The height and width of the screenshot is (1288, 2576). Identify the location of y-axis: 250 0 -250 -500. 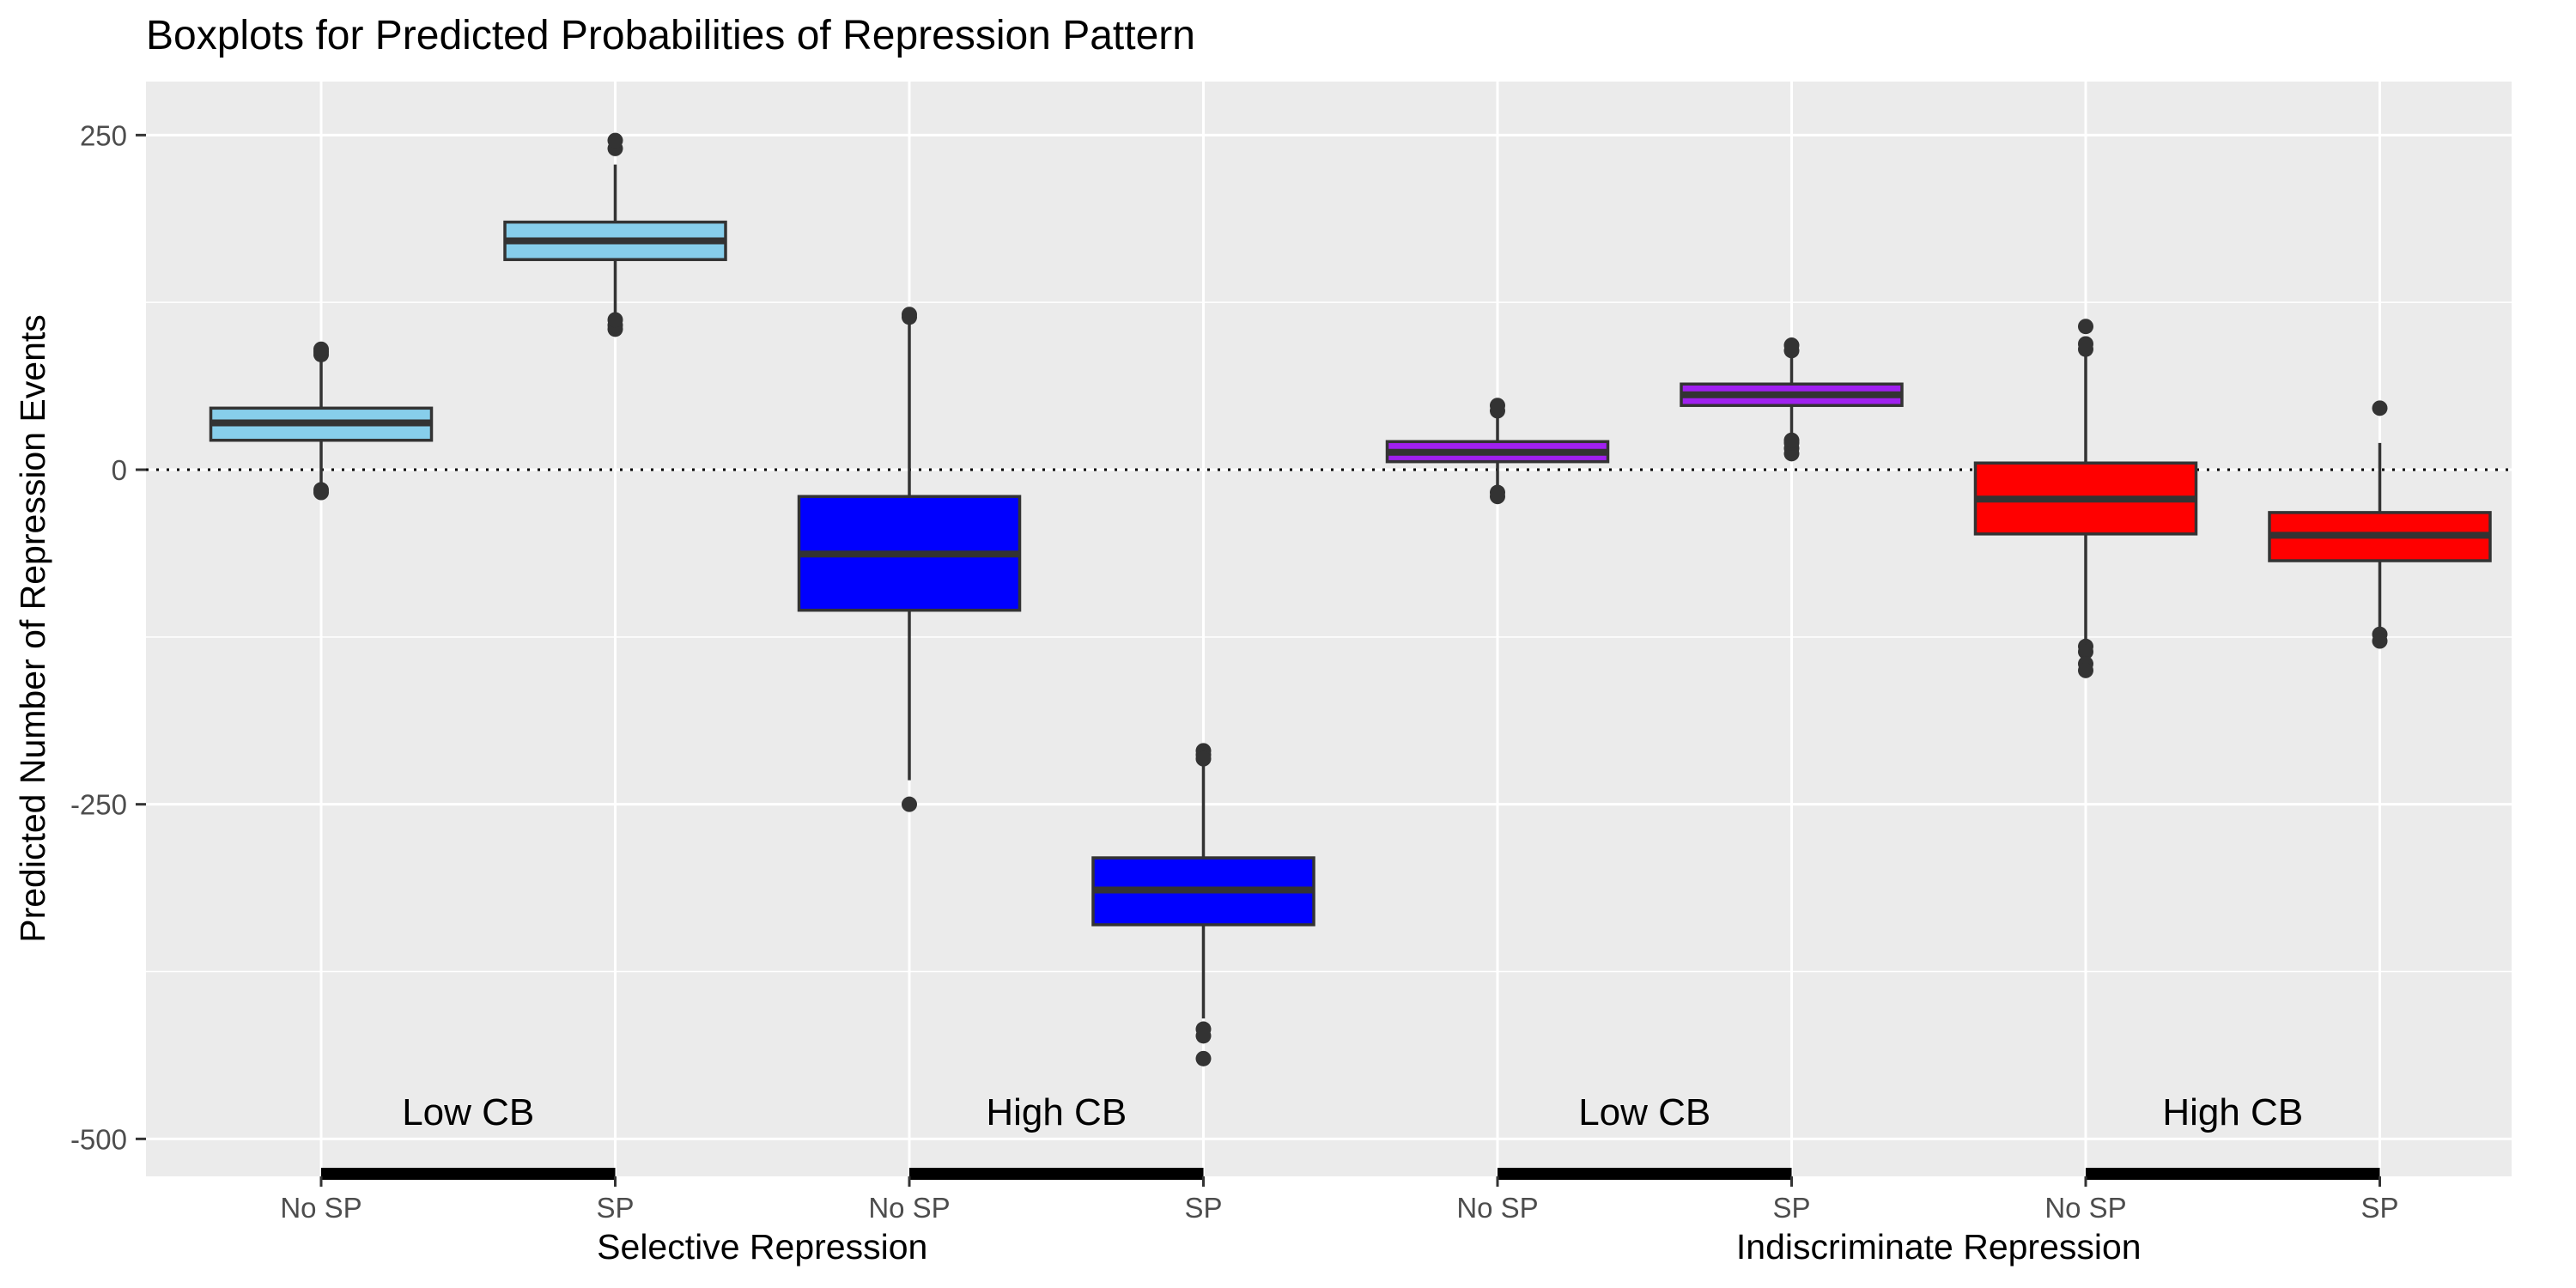
(108, 637).